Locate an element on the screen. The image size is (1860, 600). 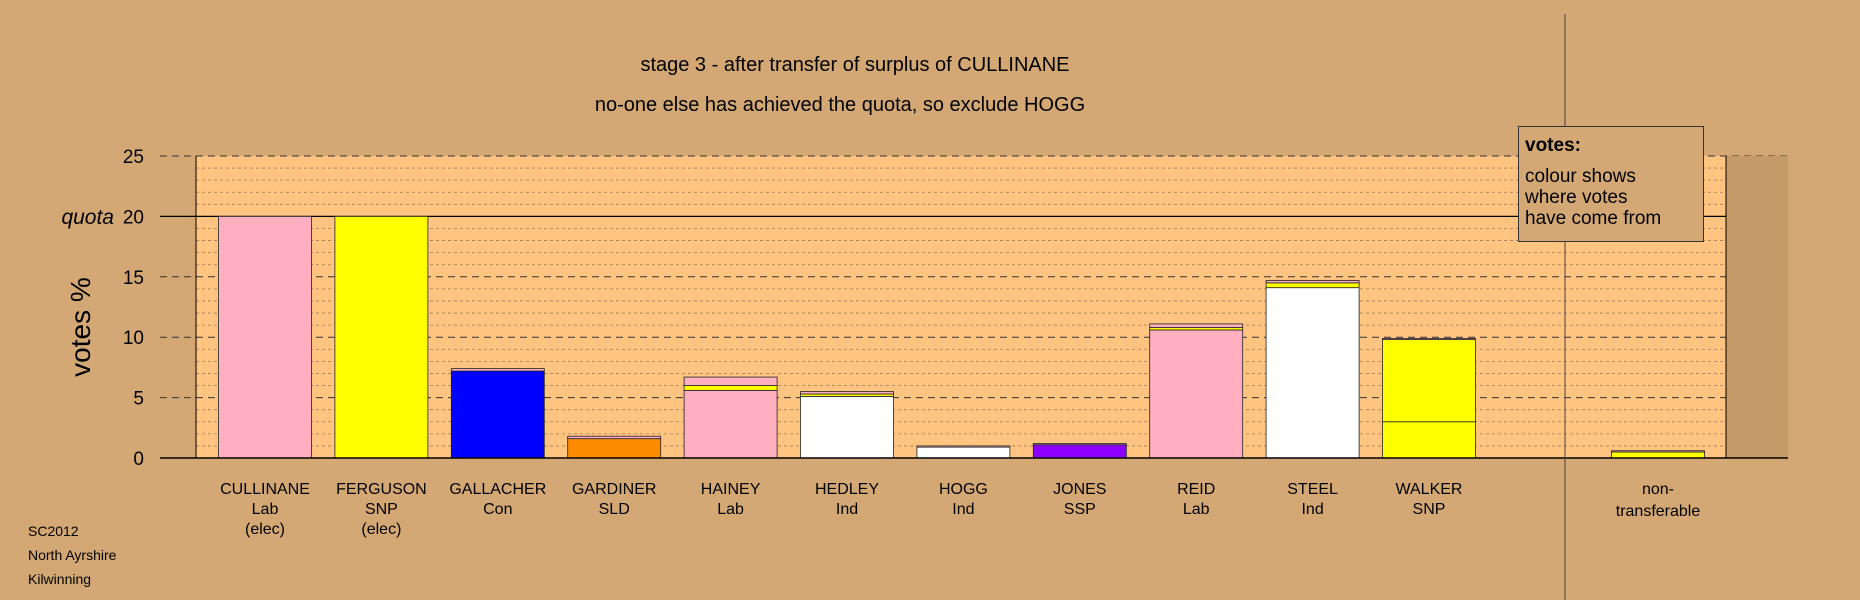
bar-ferguson-segment is located at coordinates (381, 337).